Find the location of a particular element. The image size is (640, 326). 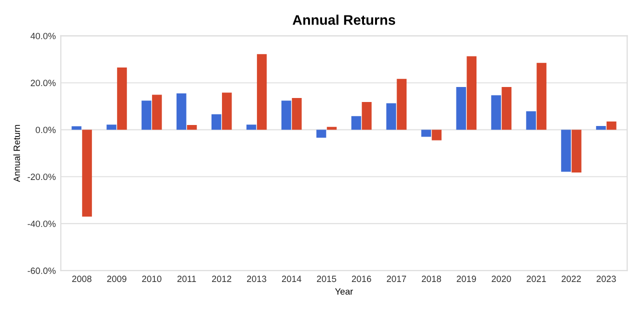

y-tick-label: 0.0% is located at coordinates (46, 130).